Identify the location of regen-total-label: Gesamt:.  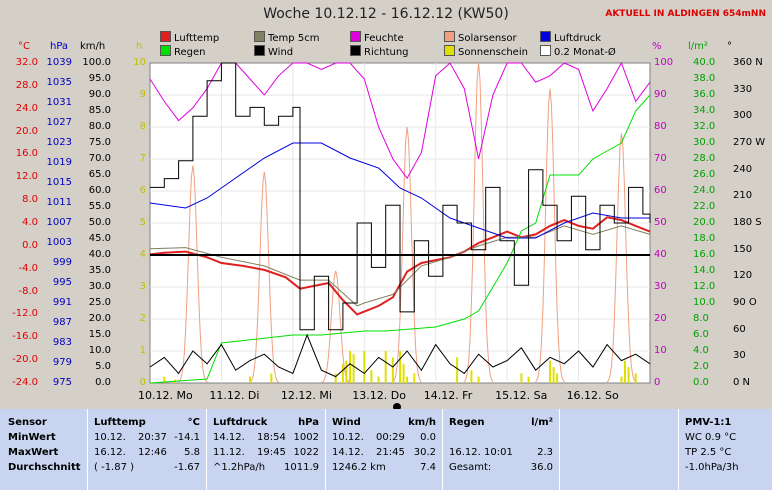
(470, 467).